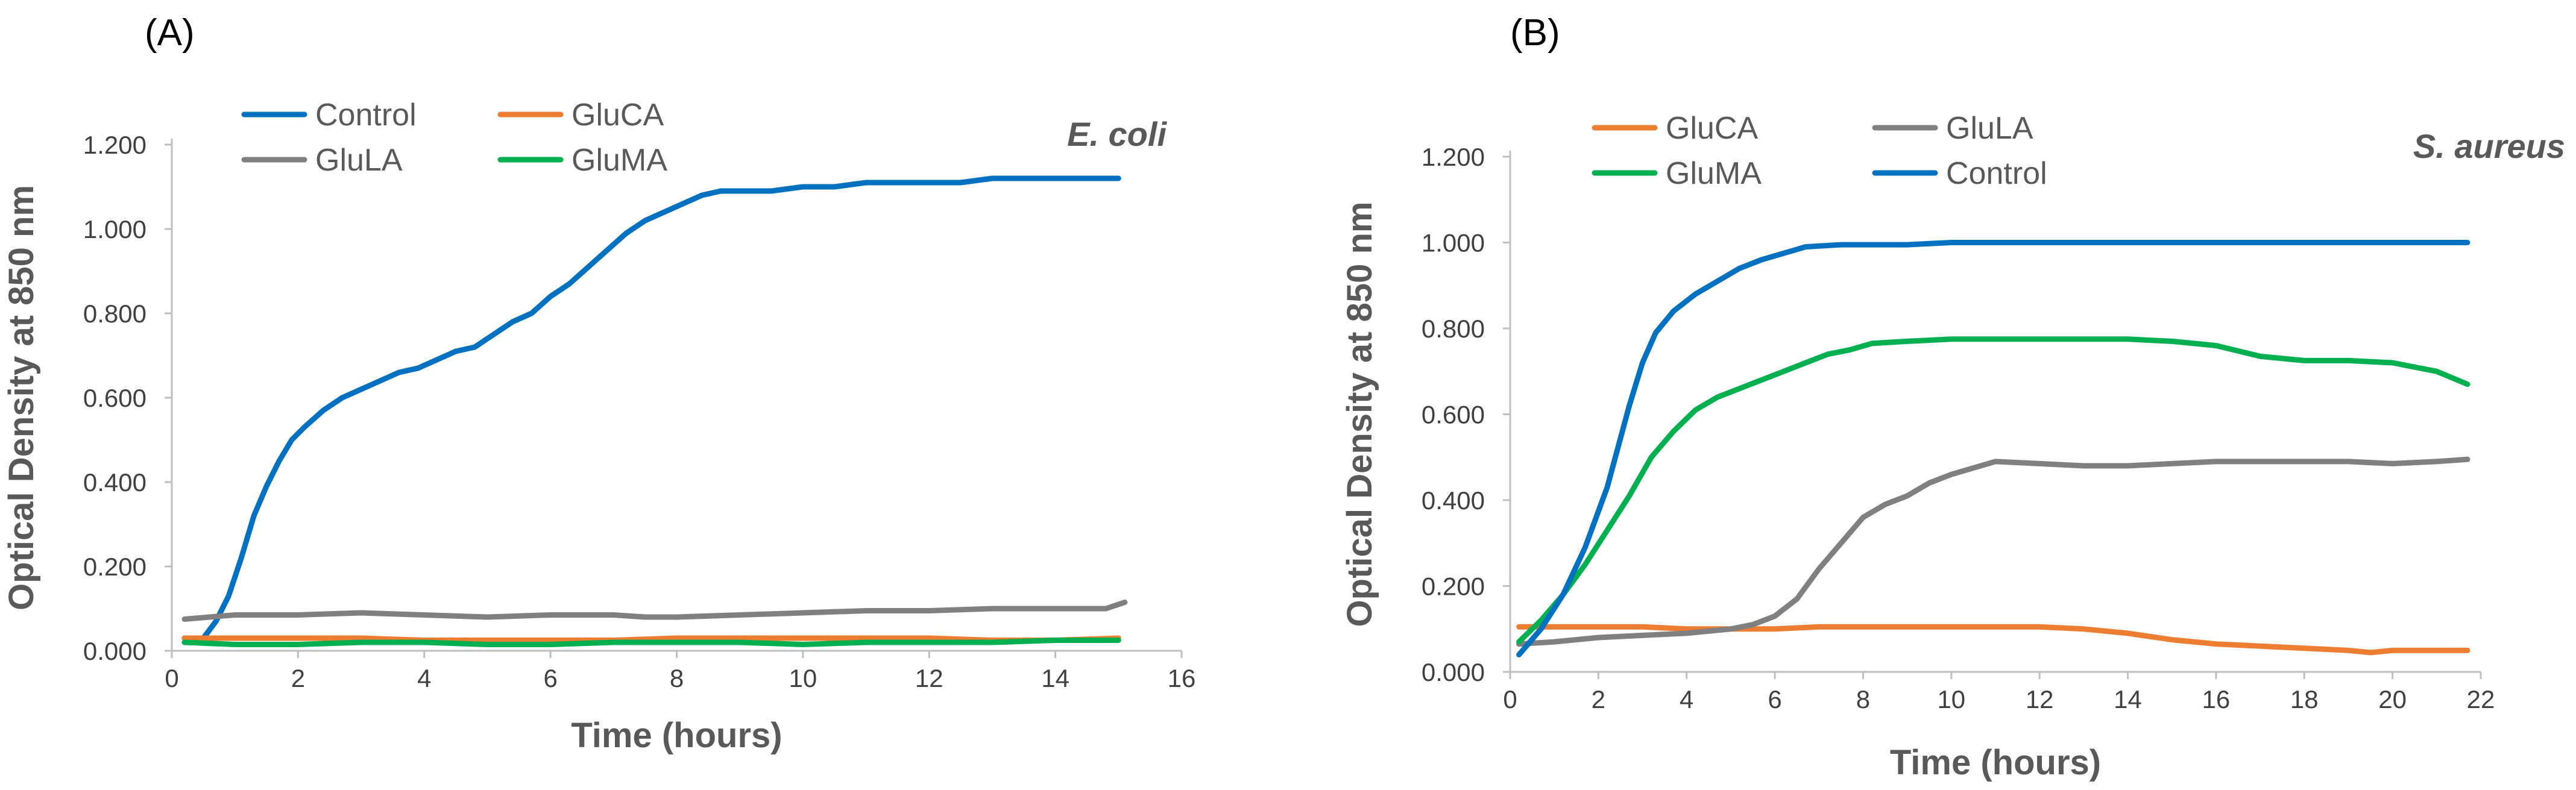 This screenshot has width=2576, height=790. I want to click on x-tick-label: 22, so click(2481, 699).